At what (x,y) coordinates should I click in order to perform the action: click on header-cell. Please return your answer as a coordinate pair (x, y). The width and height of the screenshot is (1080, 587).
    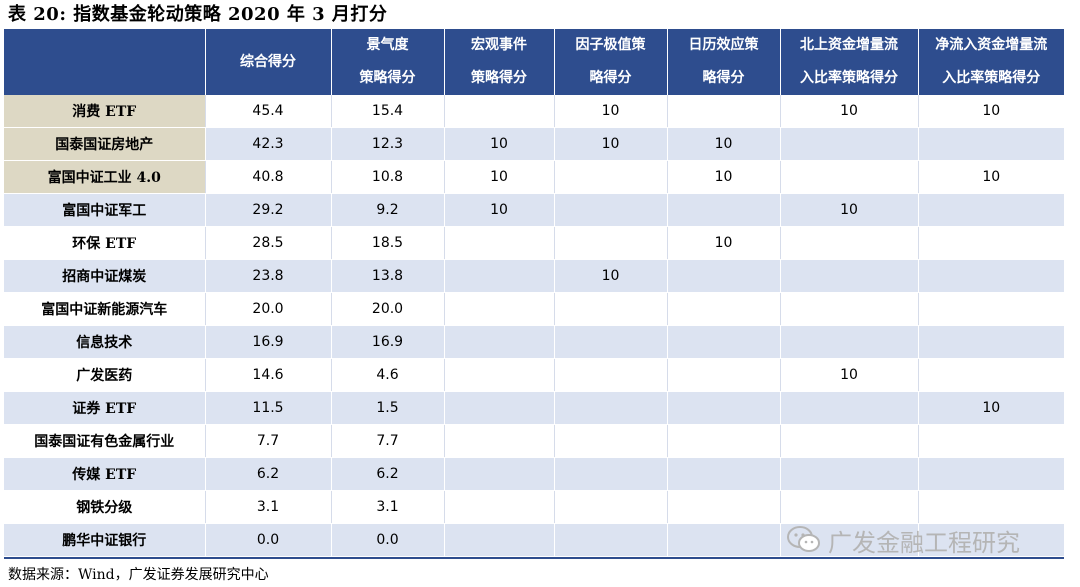
    Looking at the image, I should click on (104, 62).